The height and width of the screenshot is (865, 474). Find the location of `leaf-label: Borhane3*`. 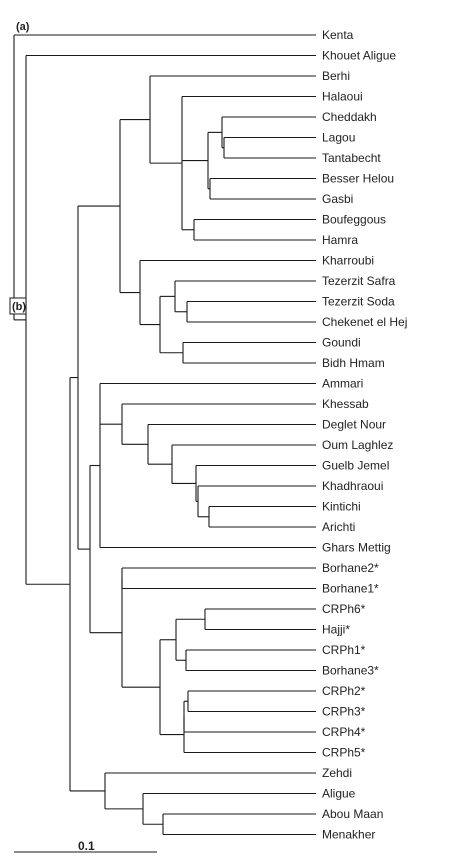

leaf-label: Borhane3* is located at coordinates (350, 671).